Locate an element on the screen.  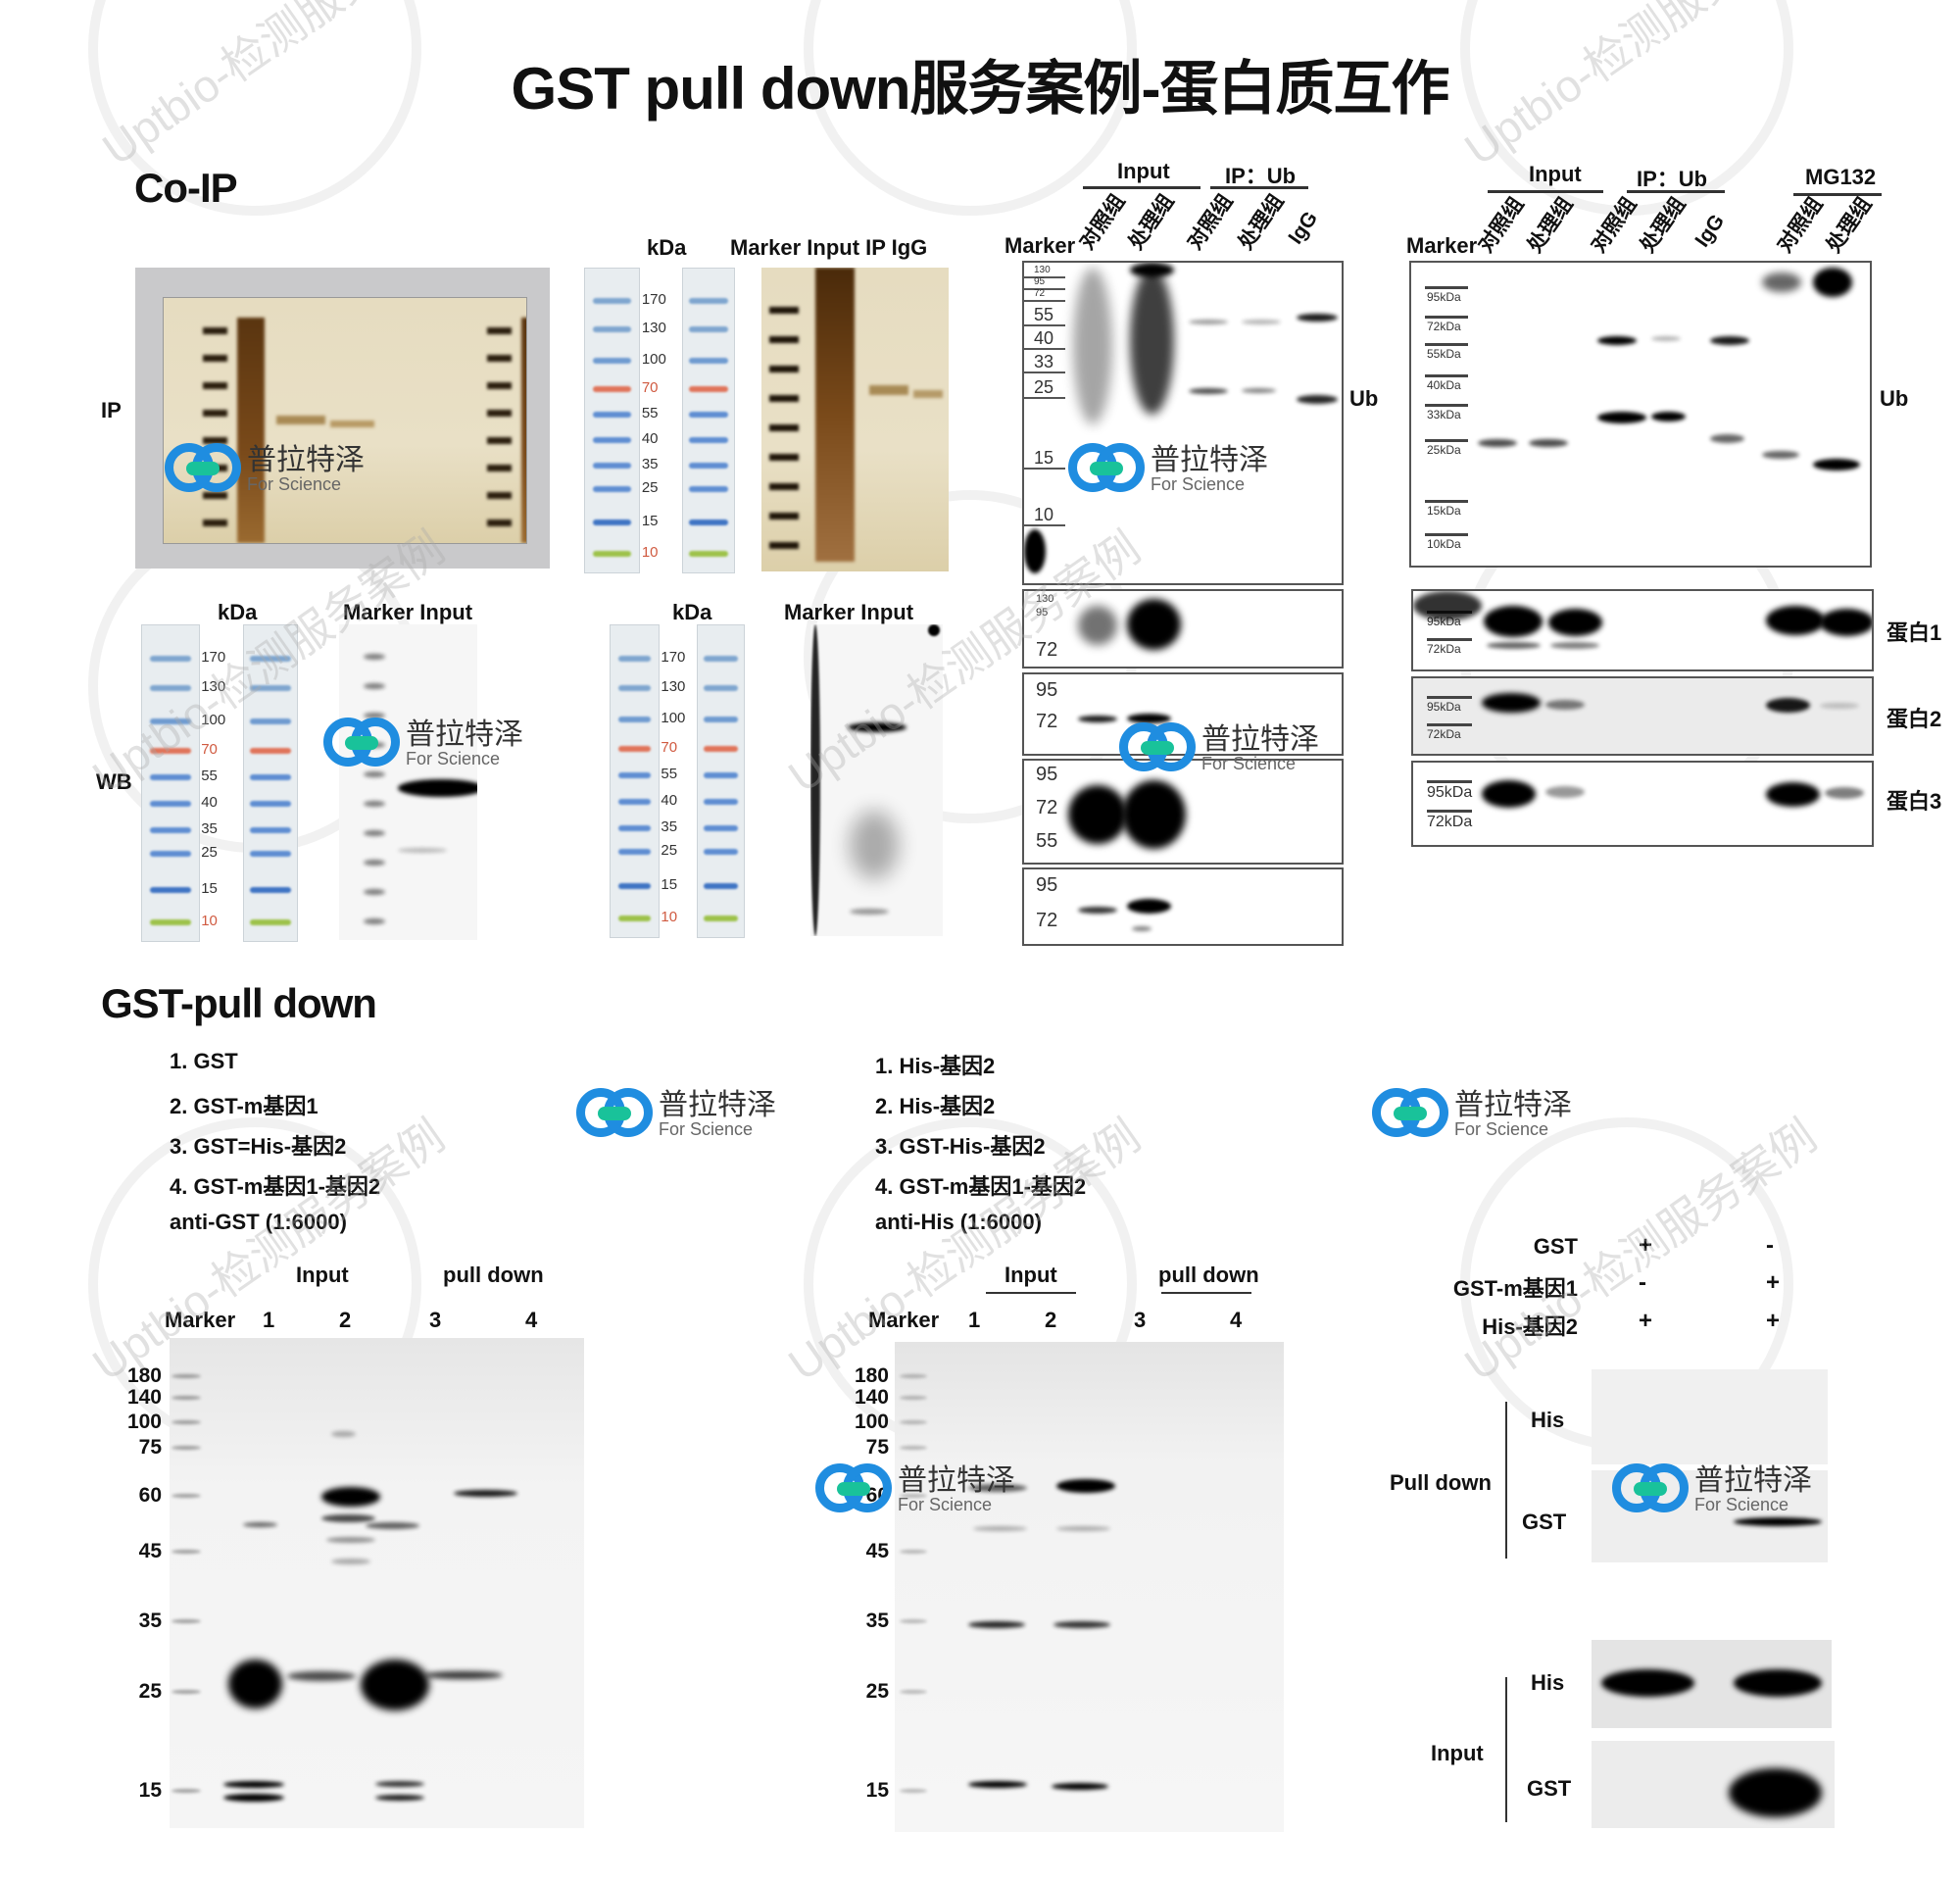
mw-tick: 15 is located at coordinates (150, 1791).